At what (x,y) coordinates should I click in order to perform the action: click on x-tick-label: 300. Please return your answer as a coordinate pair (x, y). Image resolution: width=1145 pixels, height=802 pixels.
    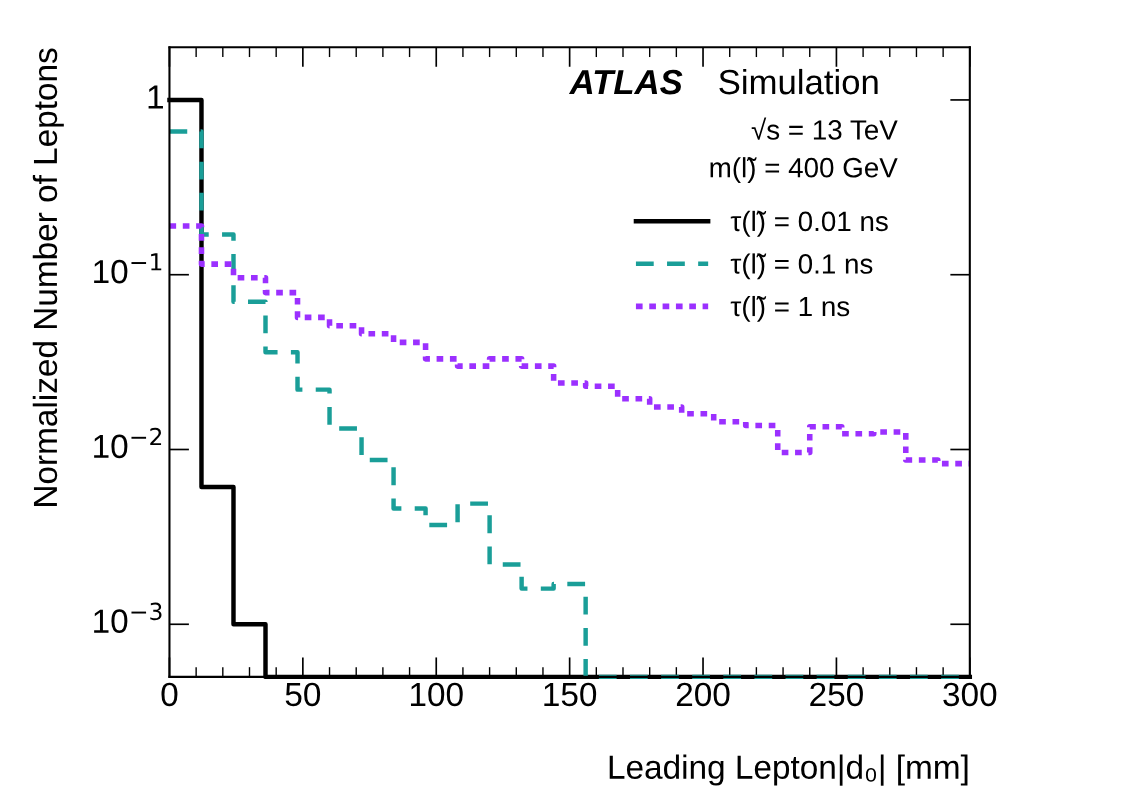
    Looking at the image, I should click on (970, 694).